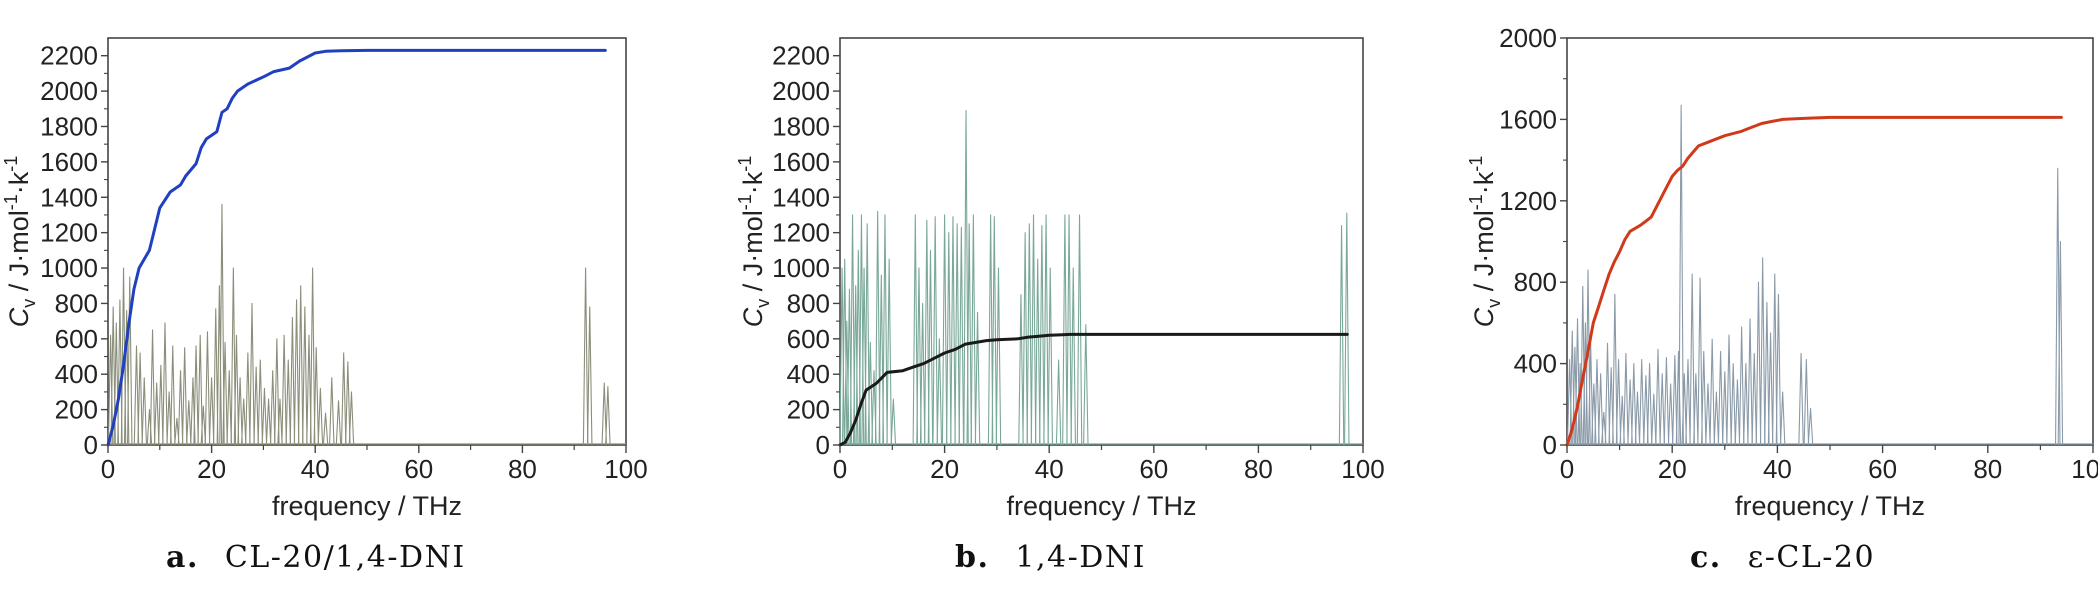 This screenshot has height=601, width=2098. Describe the element at coordinates (801, 91) in the screenshot. I see `panel-b-ytick-label-10: 2000` at that location.